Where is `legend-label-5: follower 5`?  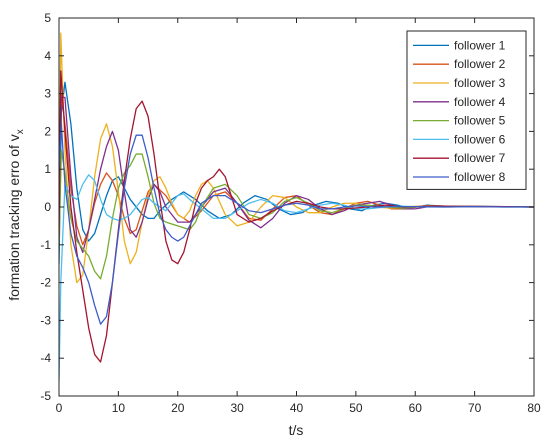 legend-label-5: follower 5 is located at coordinates (480, 121).